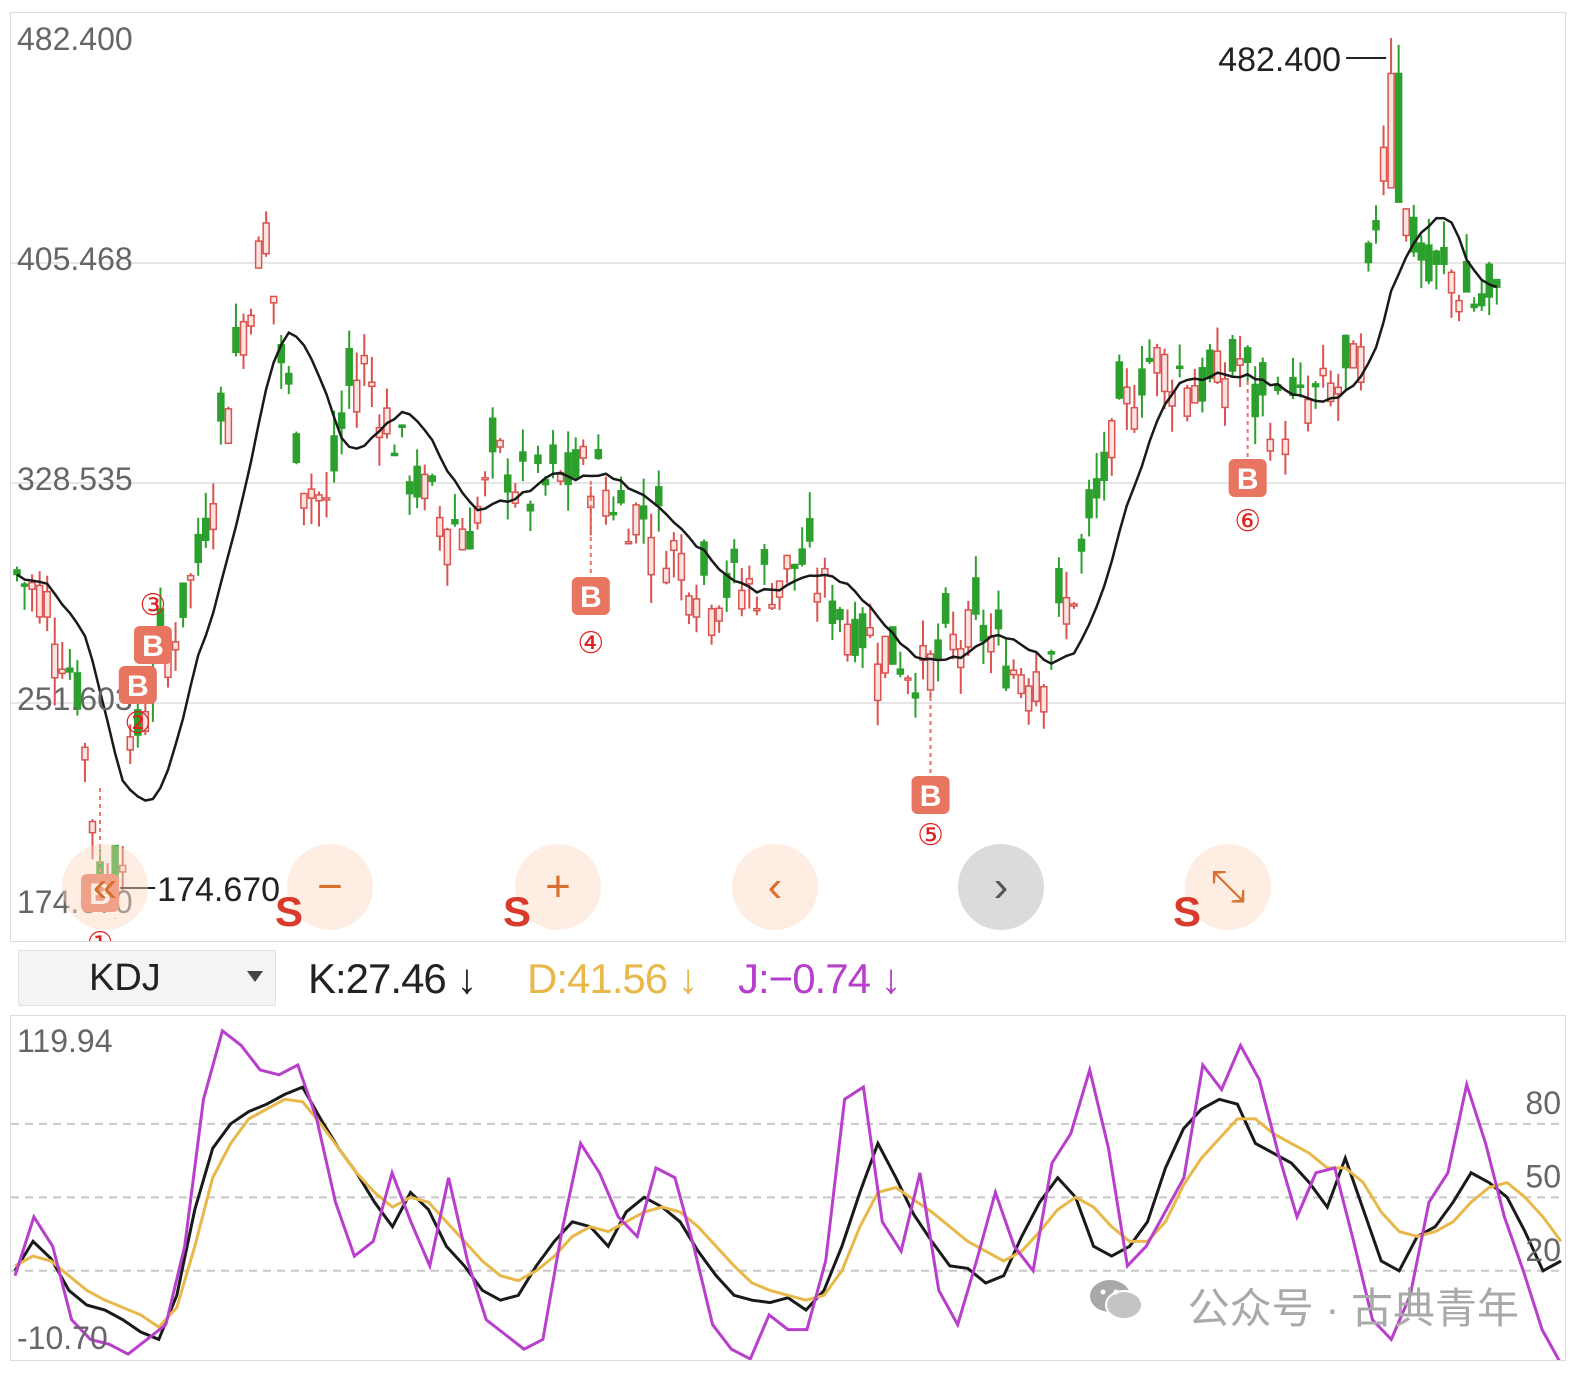 The width and height of the screenshot is (1579, 1375). I want to click on marker-box, so click(930, 795).